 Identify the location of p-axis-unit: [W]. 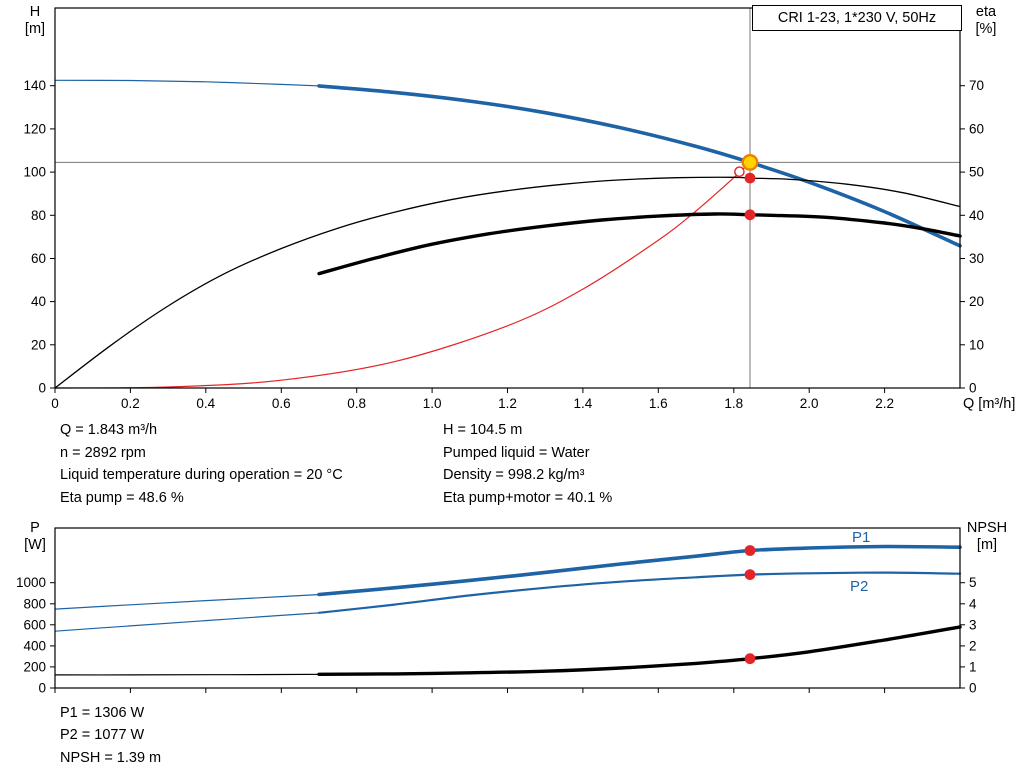
(35, 545).